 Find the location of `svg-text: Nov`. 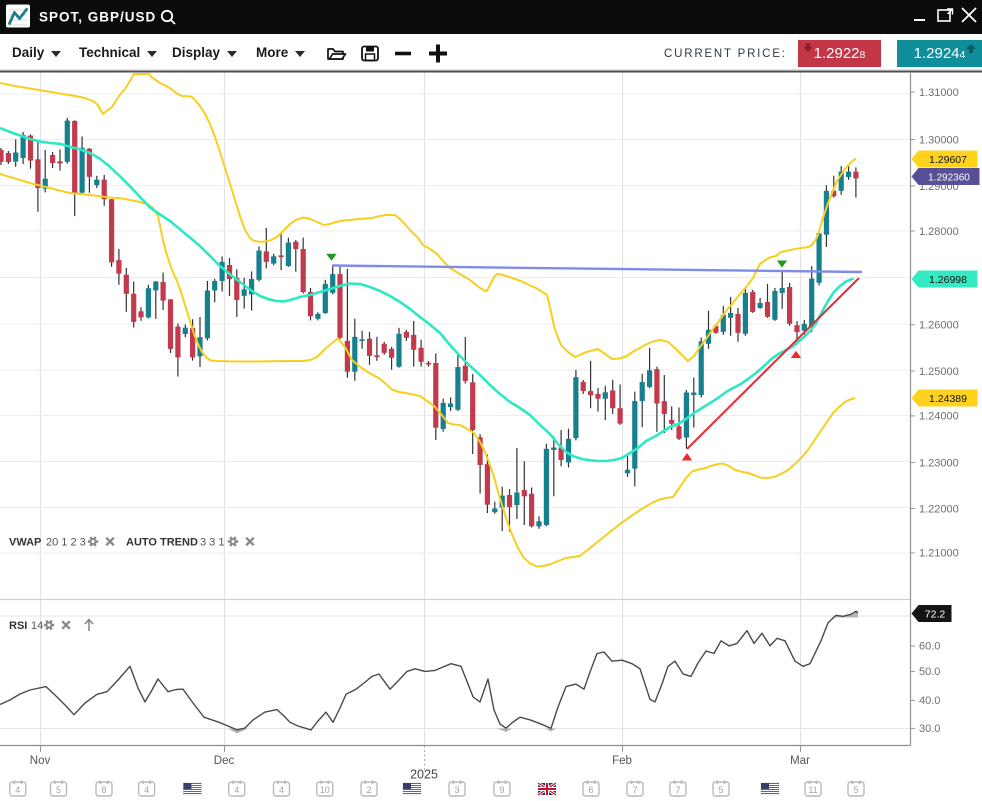

svg-text: Nov is located at coordinates (40, 761).